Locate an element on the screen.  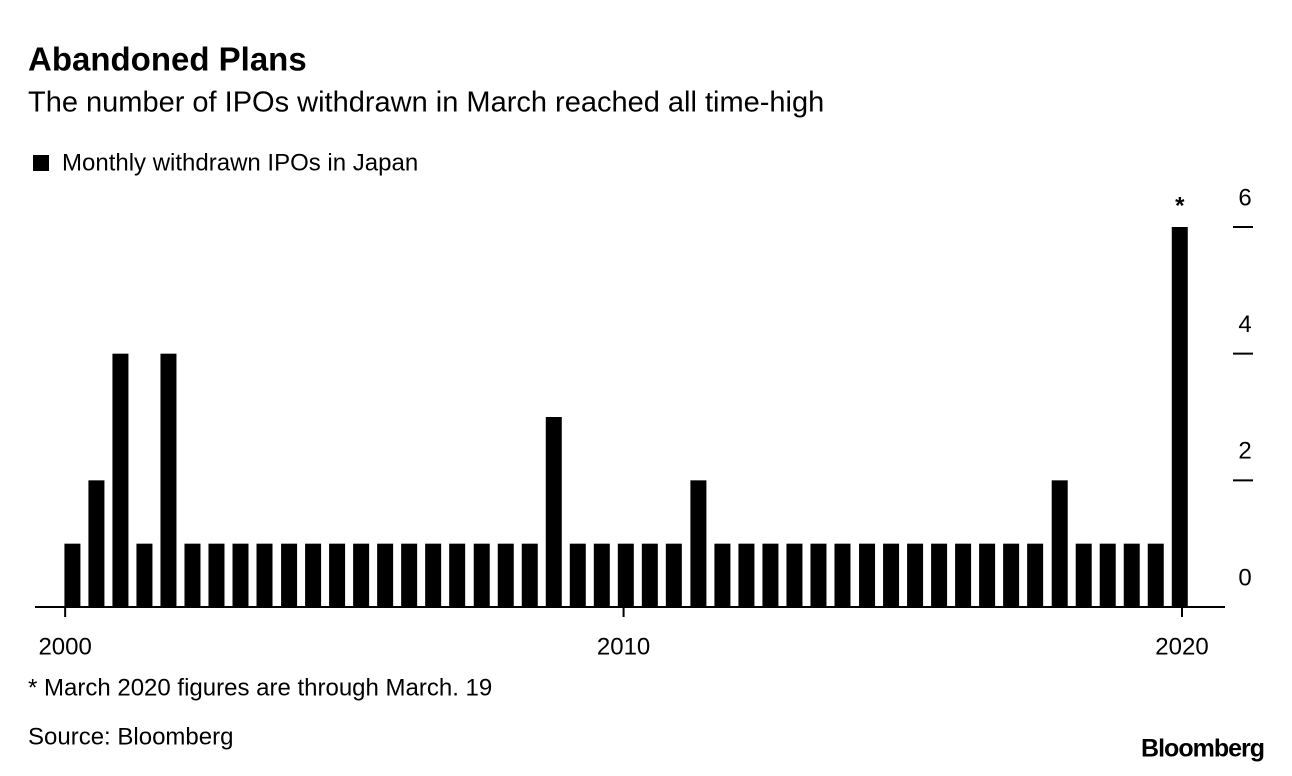
y-tick-label: 0 is located at coordinates (1244, 577).